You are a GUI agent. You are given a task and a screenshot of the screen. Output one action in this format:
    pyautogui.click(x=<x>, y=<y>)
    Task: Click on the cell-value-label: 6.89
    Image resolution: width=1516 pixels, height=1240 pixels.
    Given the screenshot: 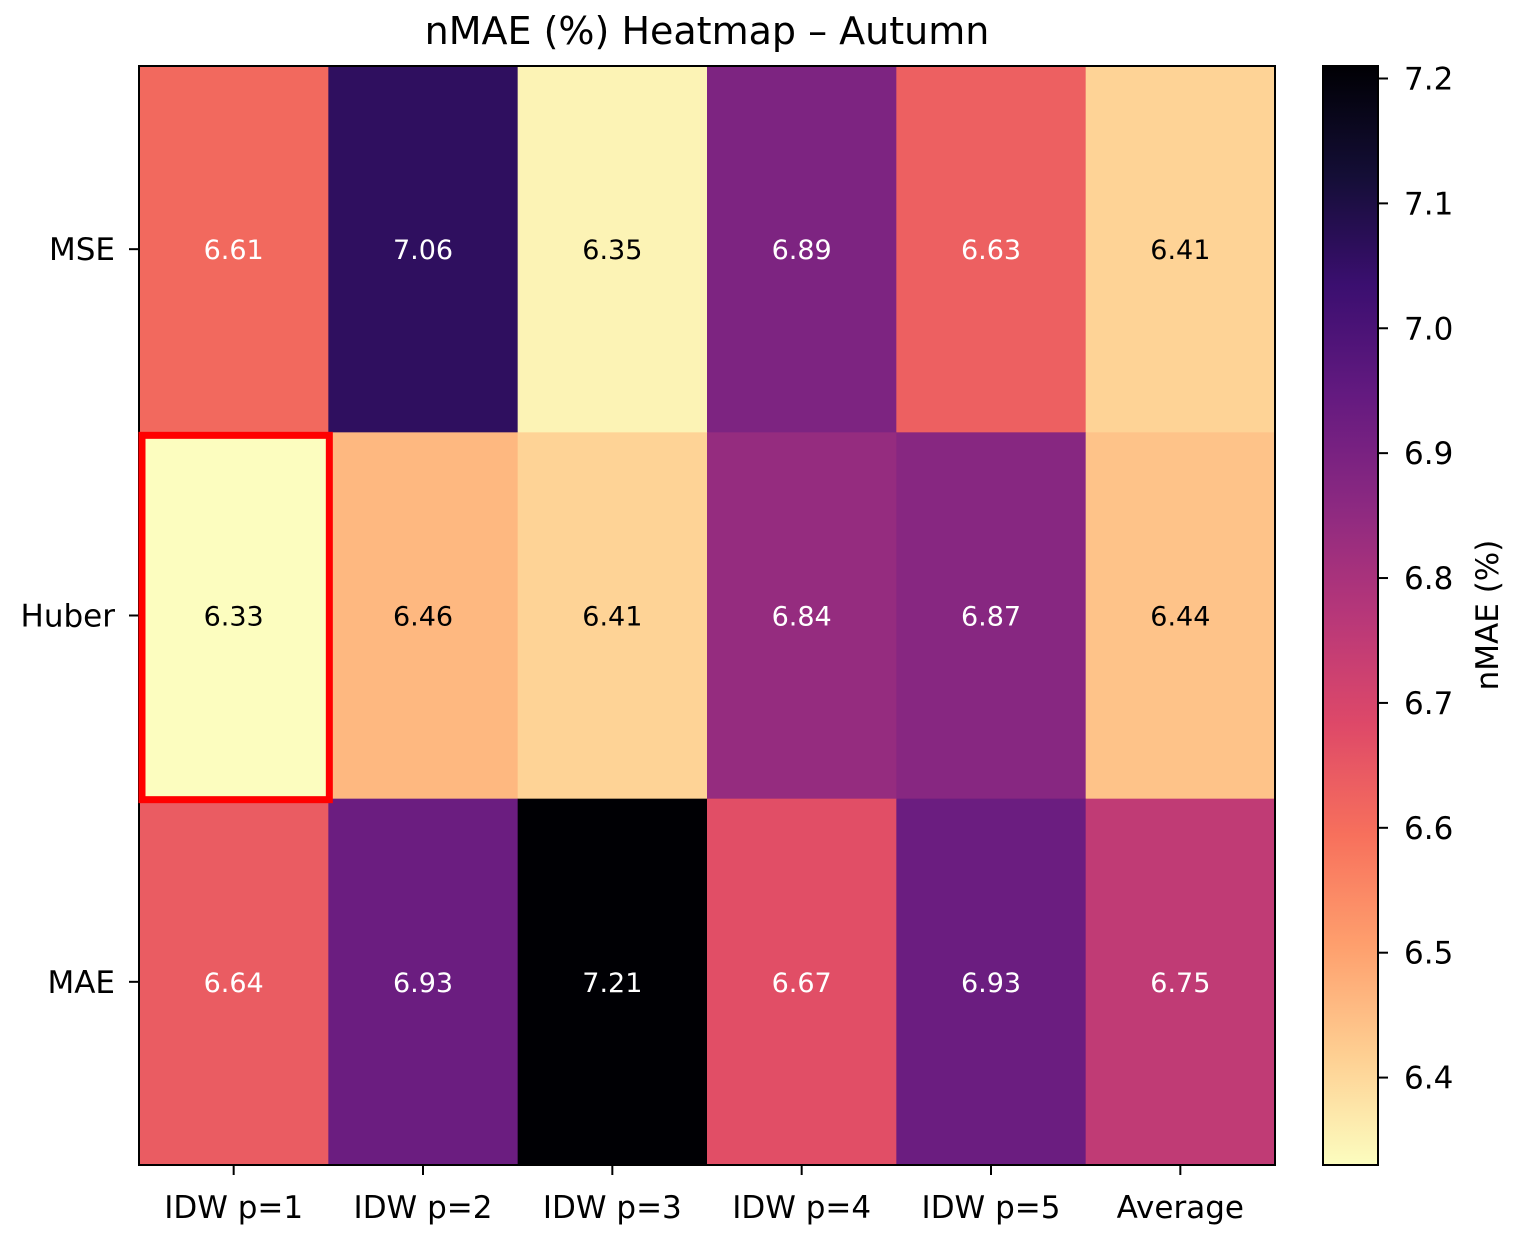 What is the action you would take?
    pyautogui.click(x=802, y=250)
    